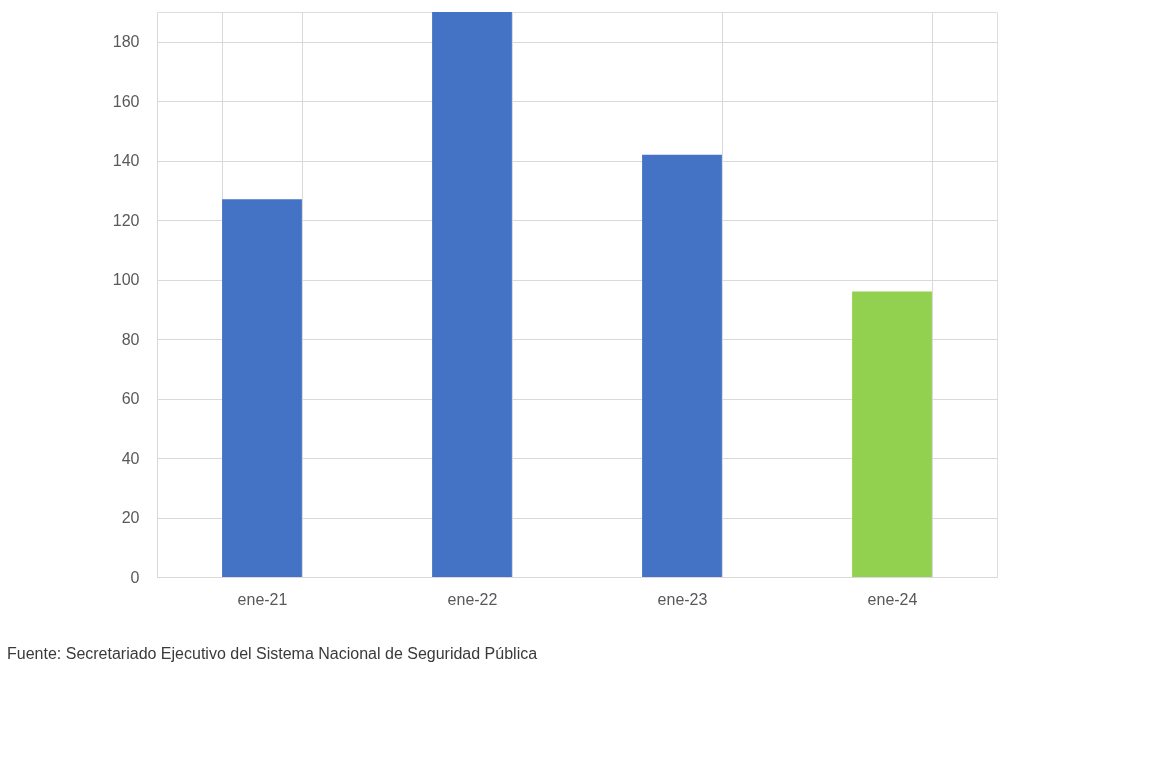 The height and width of the screenshot is (768, 1157). What do you see at coordinates (130, 399) in the screenshot?
I see `y-tick-label: 60` at bounding box center [130, 399].